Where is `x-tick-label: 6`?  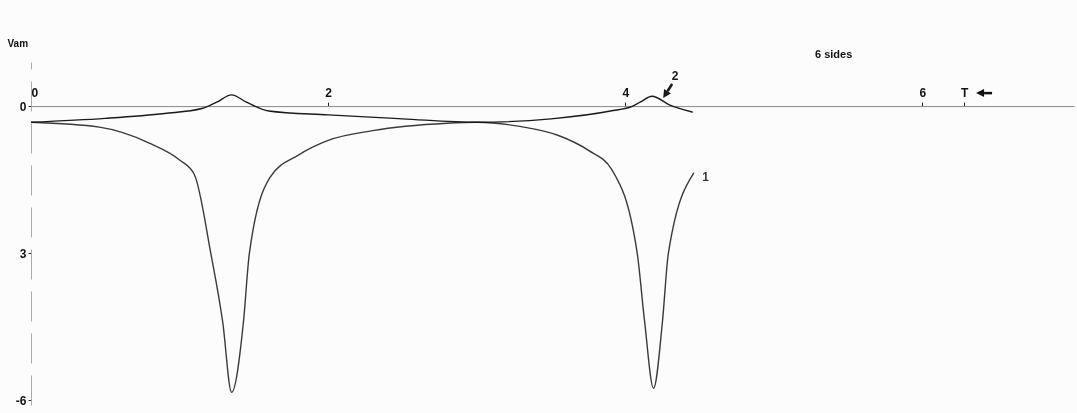 x-tick-label: 6 is located at coordinates (923, 92).